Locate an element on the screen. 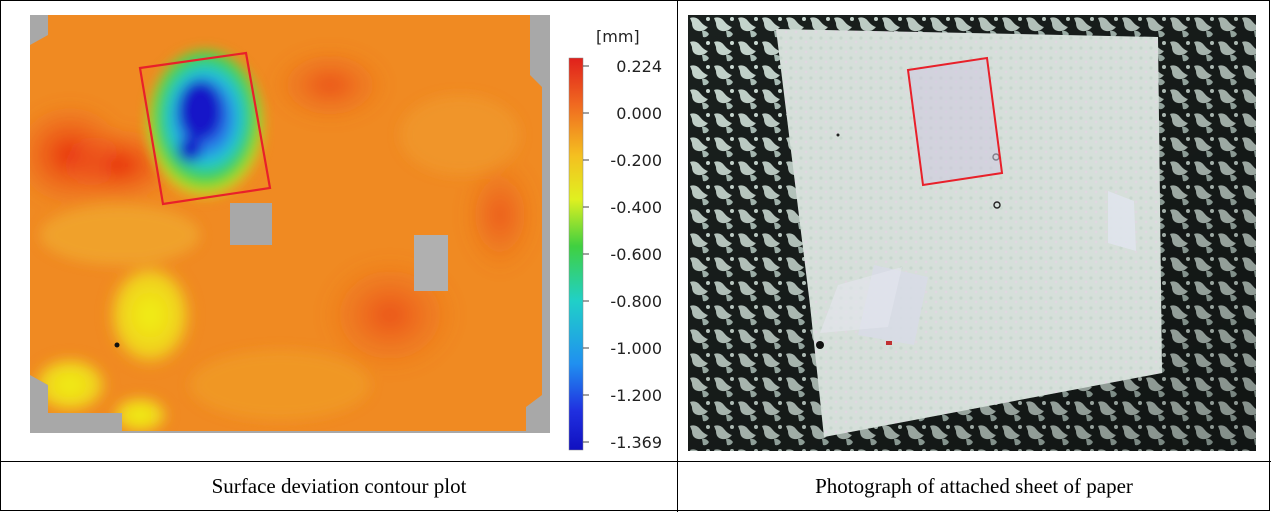  column-divider is located at coordinates (677, 256).